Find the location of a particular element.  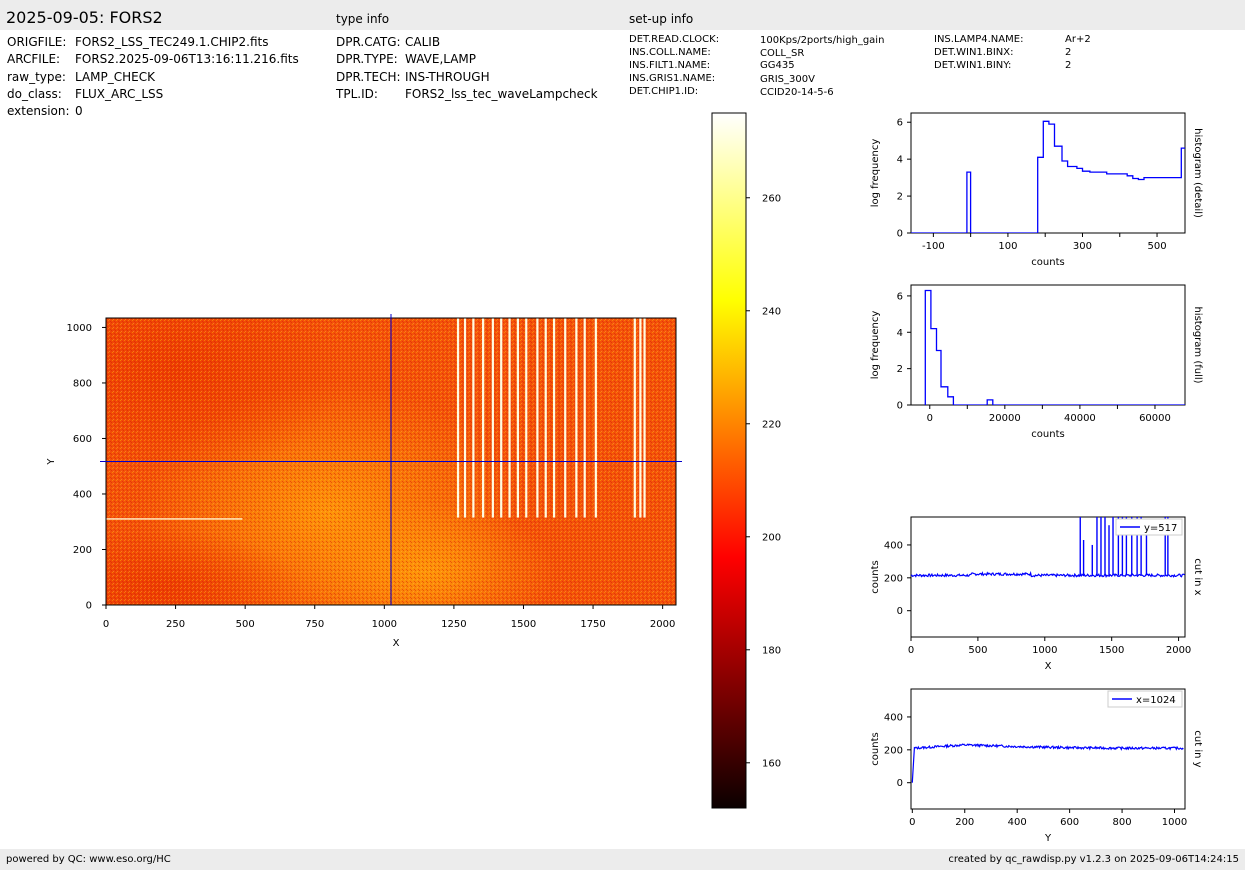

setup-info-heading: set-up info is located at coordinates (661, 19).